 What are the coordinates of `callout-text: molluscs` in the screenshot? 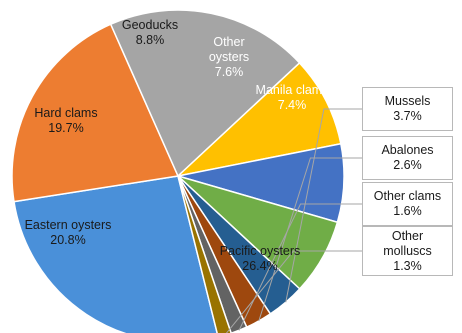 It's located at (407, 250).